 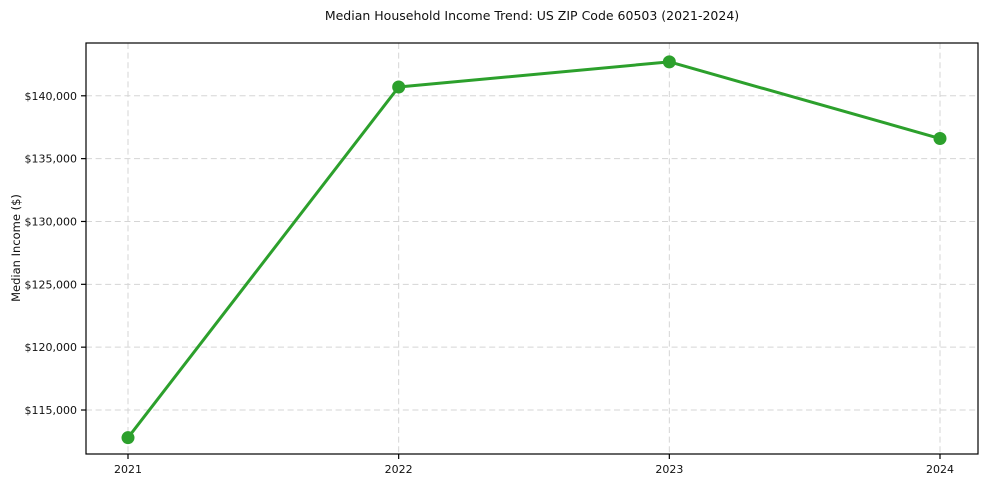 I want to click on x-tick-label: 2022, so click(x=399, y=469).